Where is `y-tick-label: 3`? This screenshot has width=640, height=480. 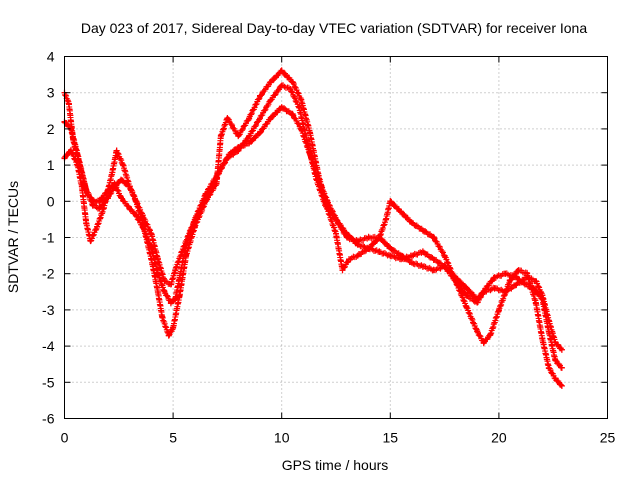 y-tick-label: 3 is located at coordinates (51, 93).